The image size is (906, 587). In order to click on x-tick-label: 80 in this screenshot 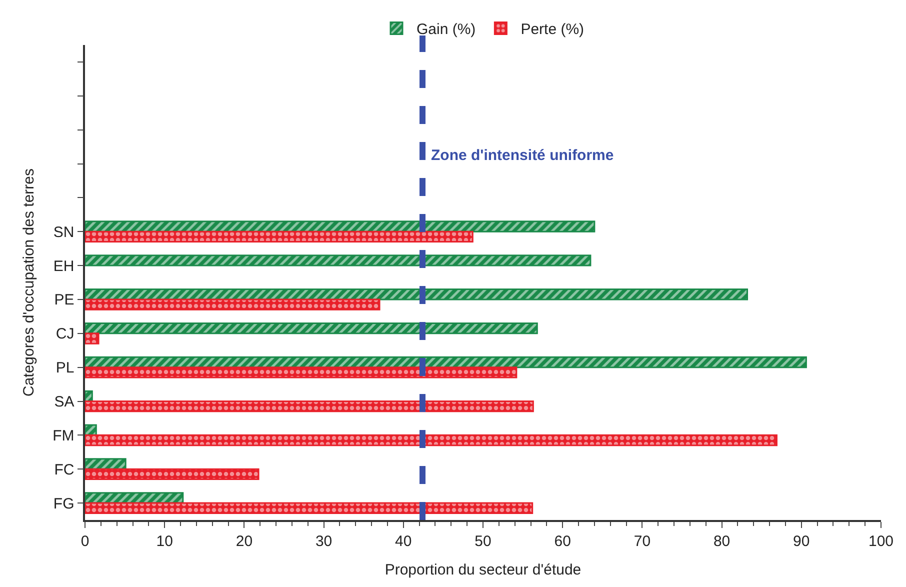, I will do `click(721, 541)`.